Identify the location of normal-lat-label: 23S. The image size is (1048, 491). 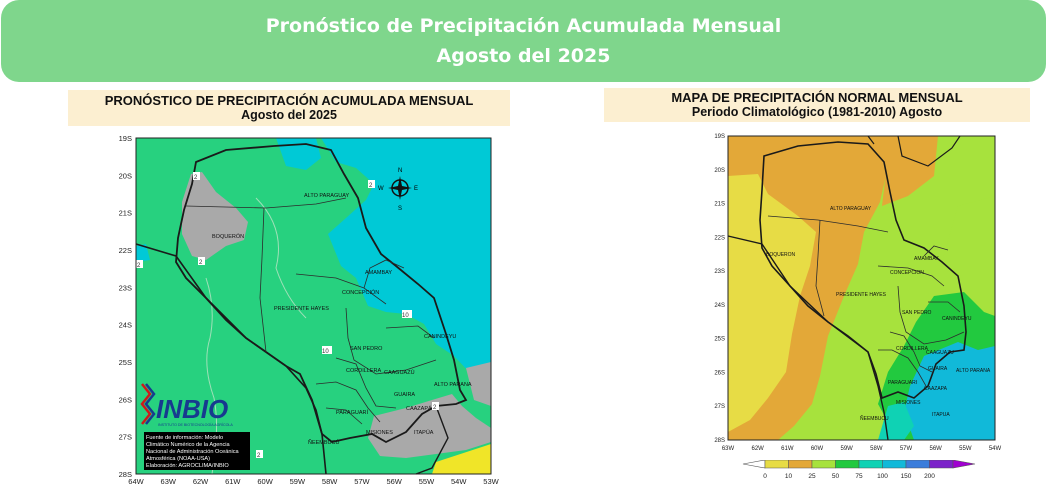
(719, 272).